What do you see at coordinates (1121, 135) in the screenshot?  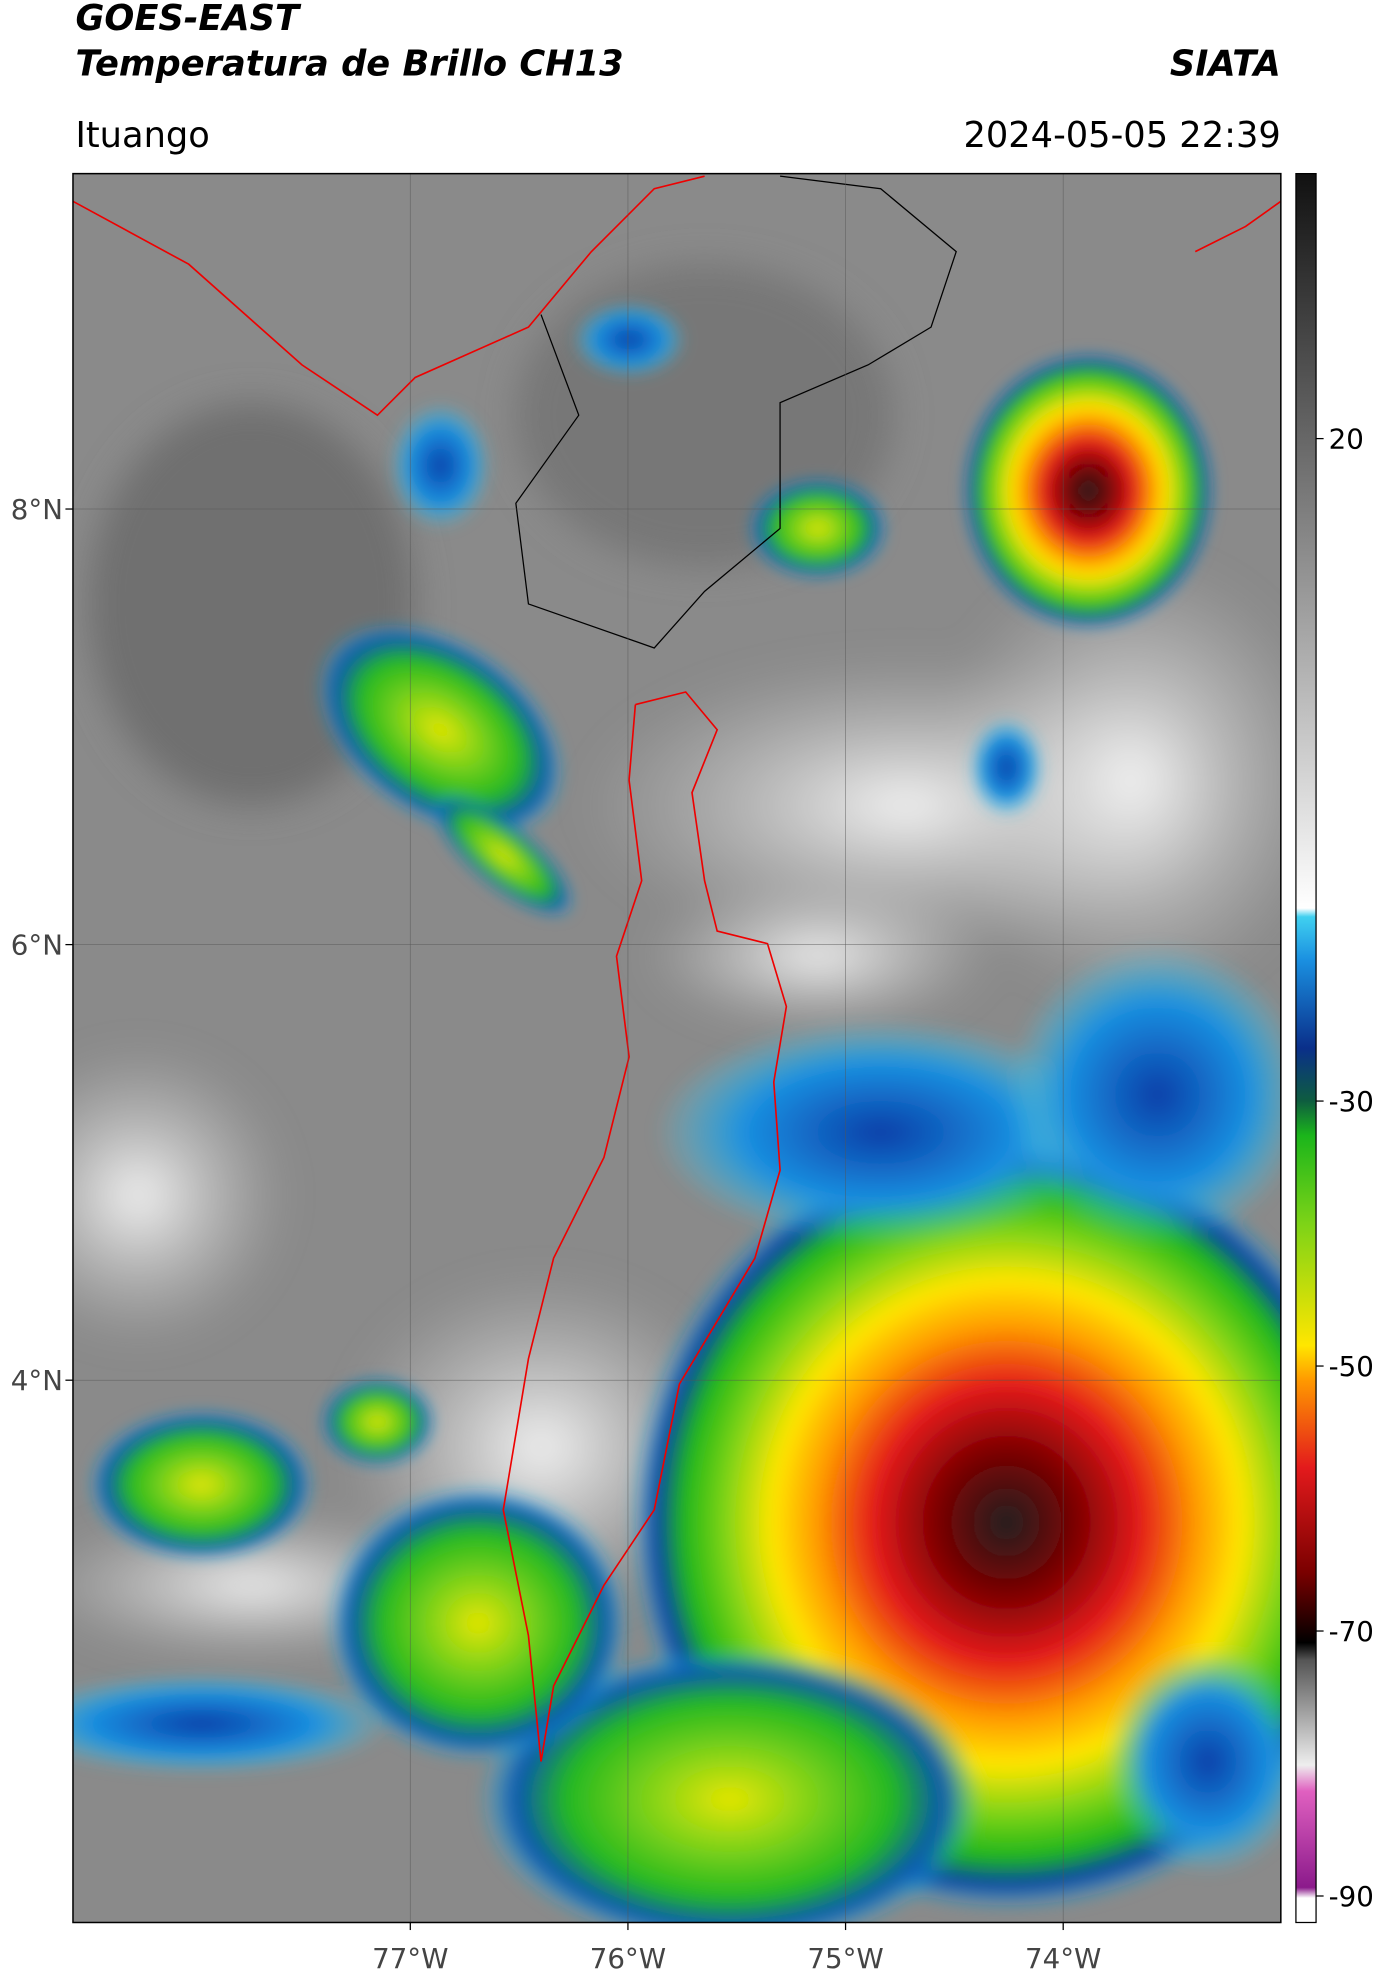 I see `datetime: 2024-05-05 22:39` at bounding box center [1121, 135].